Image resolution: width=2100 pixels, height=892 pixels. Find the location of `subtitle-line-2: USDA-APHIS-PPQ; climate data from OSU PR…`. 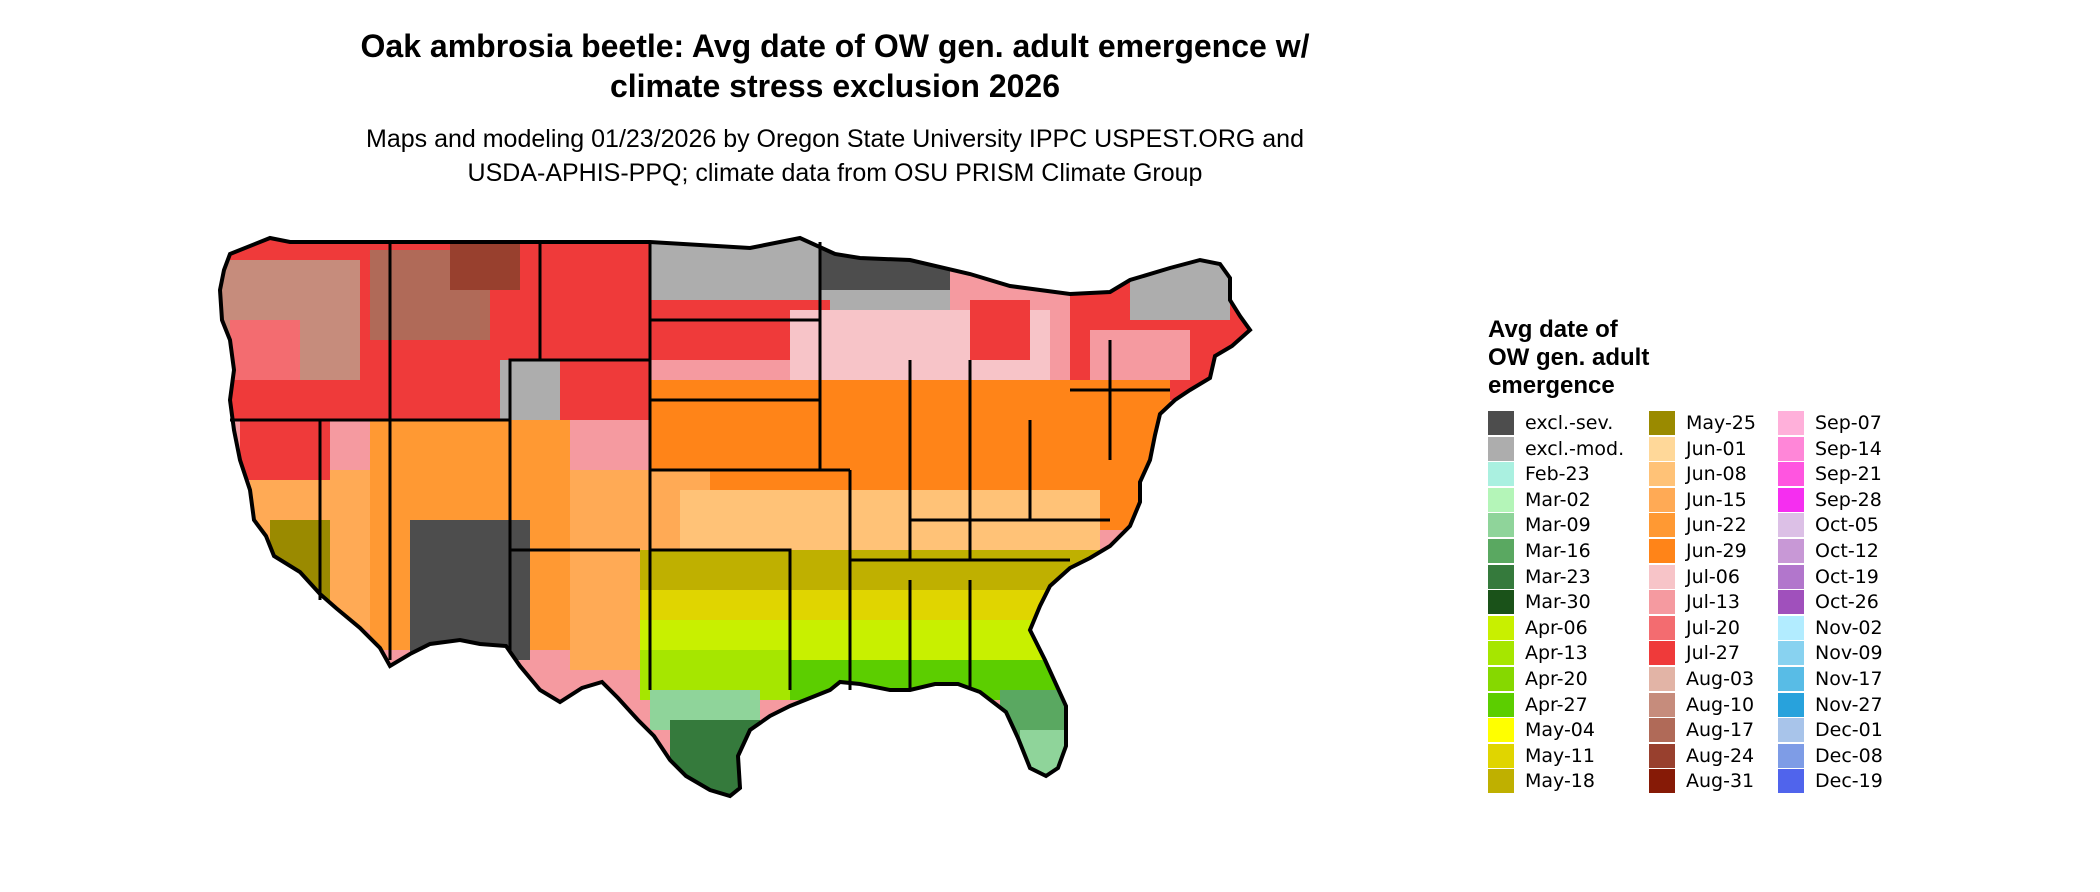

subtitle-line-2: USDA-APHIS-PPQ; climate data from OSU PR… is located at coordinates (835, 173).